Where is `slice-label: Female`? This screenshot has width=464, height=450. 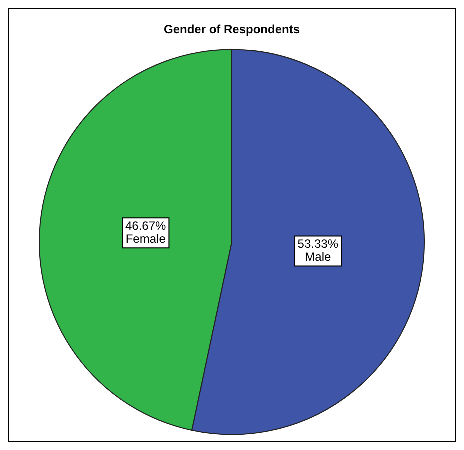
slice-label: Female is located at coordinates (146, 239).